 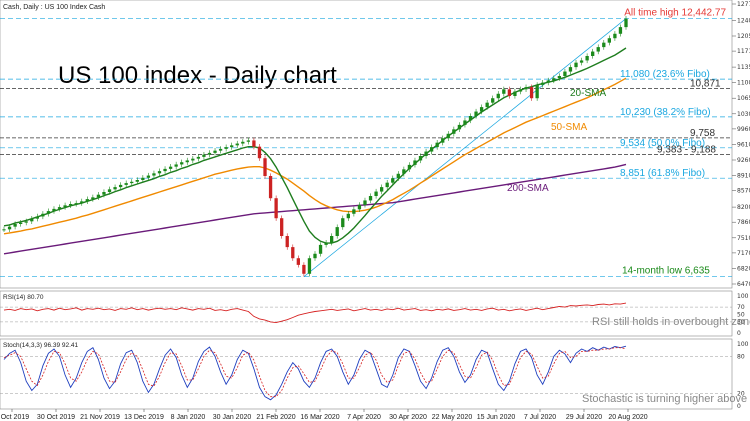 What do you see at coordinates (364, 417) in the screenshot?
I see `x-tick-label: 7 Apr 2020` at bounding box center [364, 417].